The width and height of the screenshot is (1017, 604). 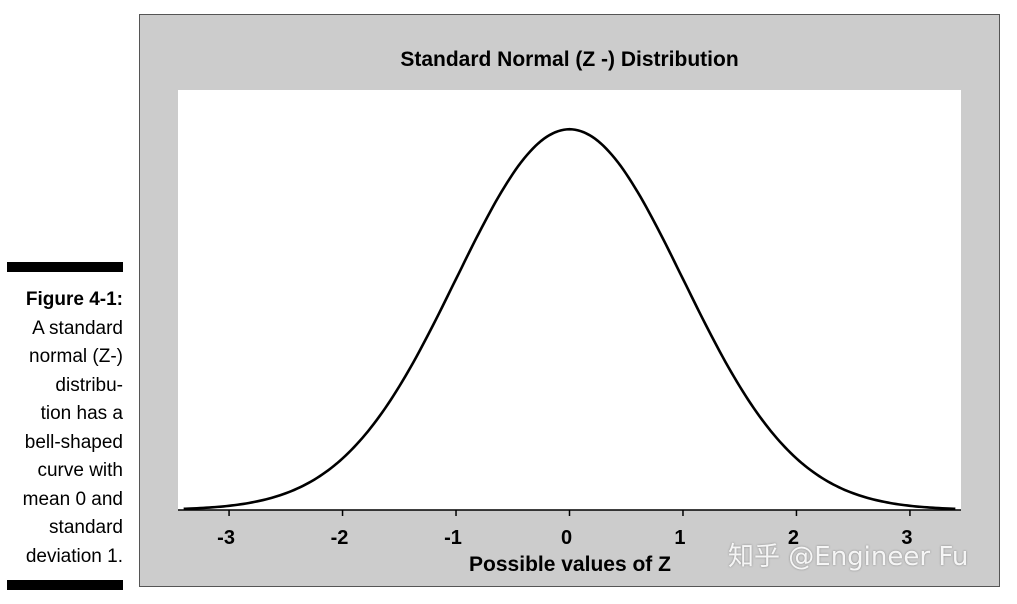 I want to click on caption-line: distribu-, so click(x=89, y=385).